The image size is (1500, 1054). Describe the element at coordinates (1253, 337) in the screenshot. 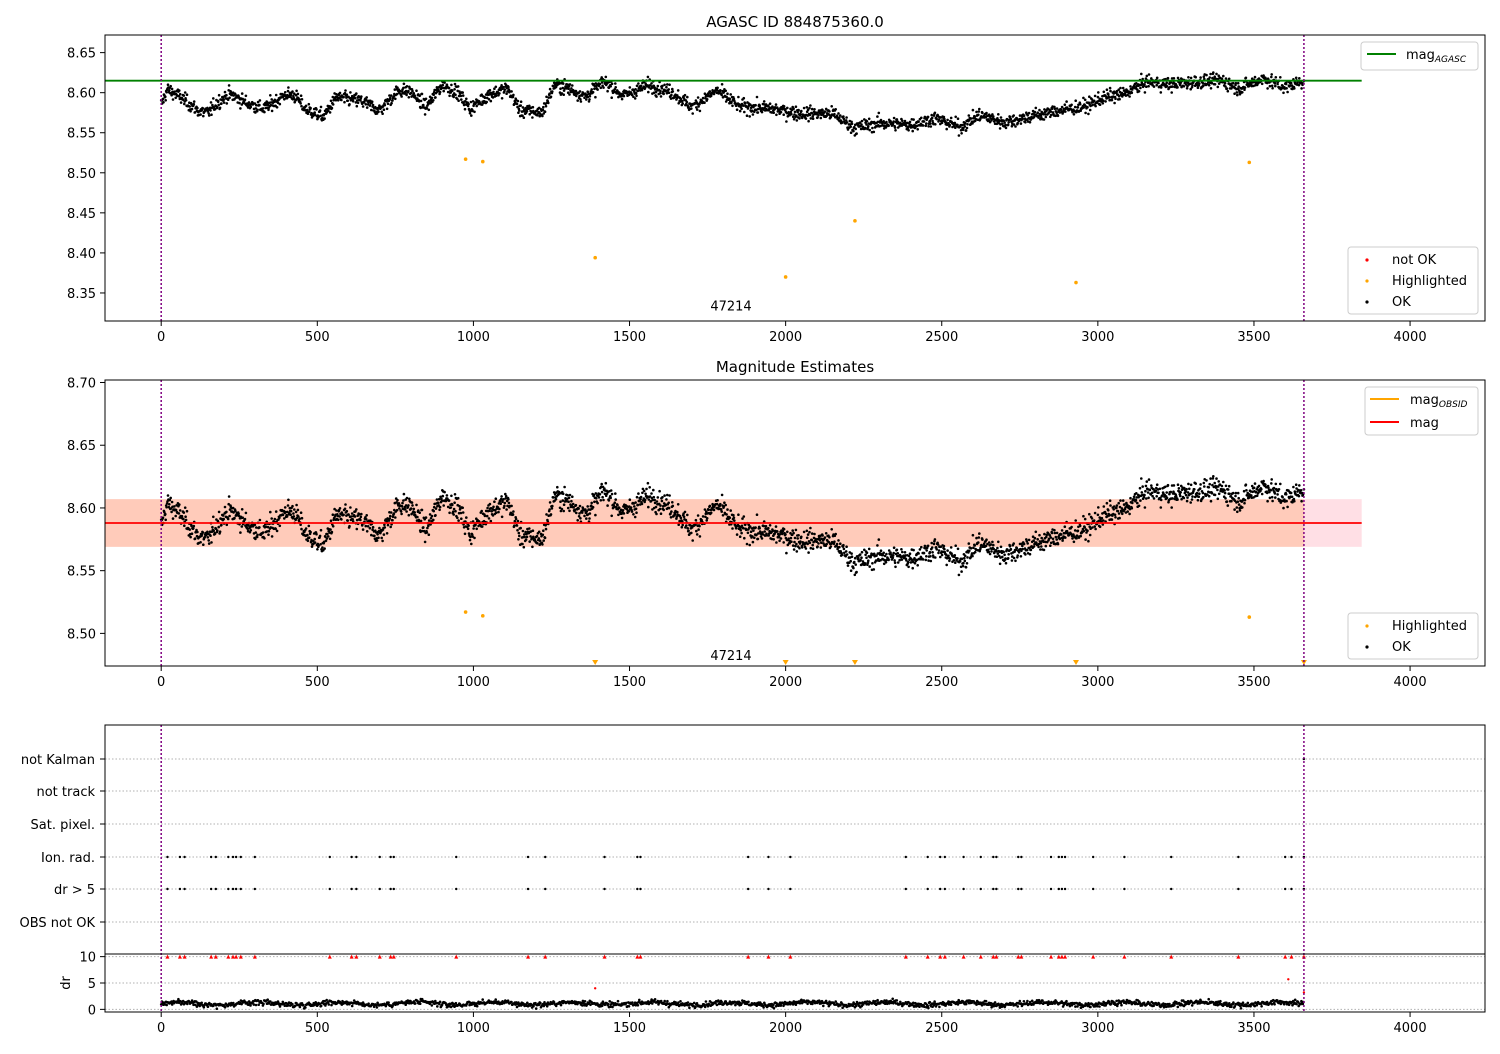

I see `x-tick-label: 3500` at that location.